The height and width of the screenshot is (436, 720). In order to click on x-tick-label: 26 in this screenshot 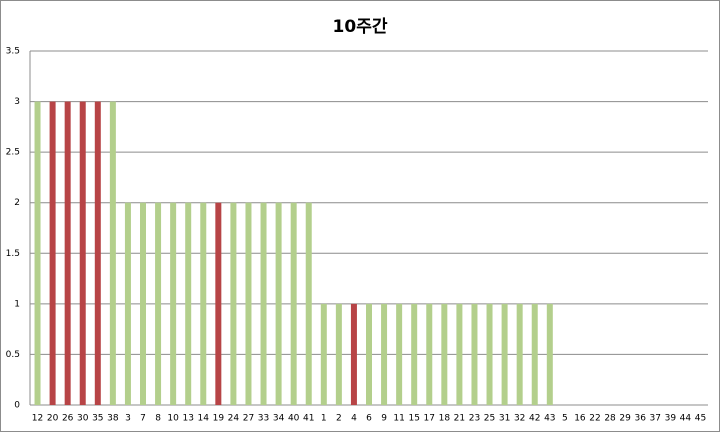, I will do `click(68, 419)`.